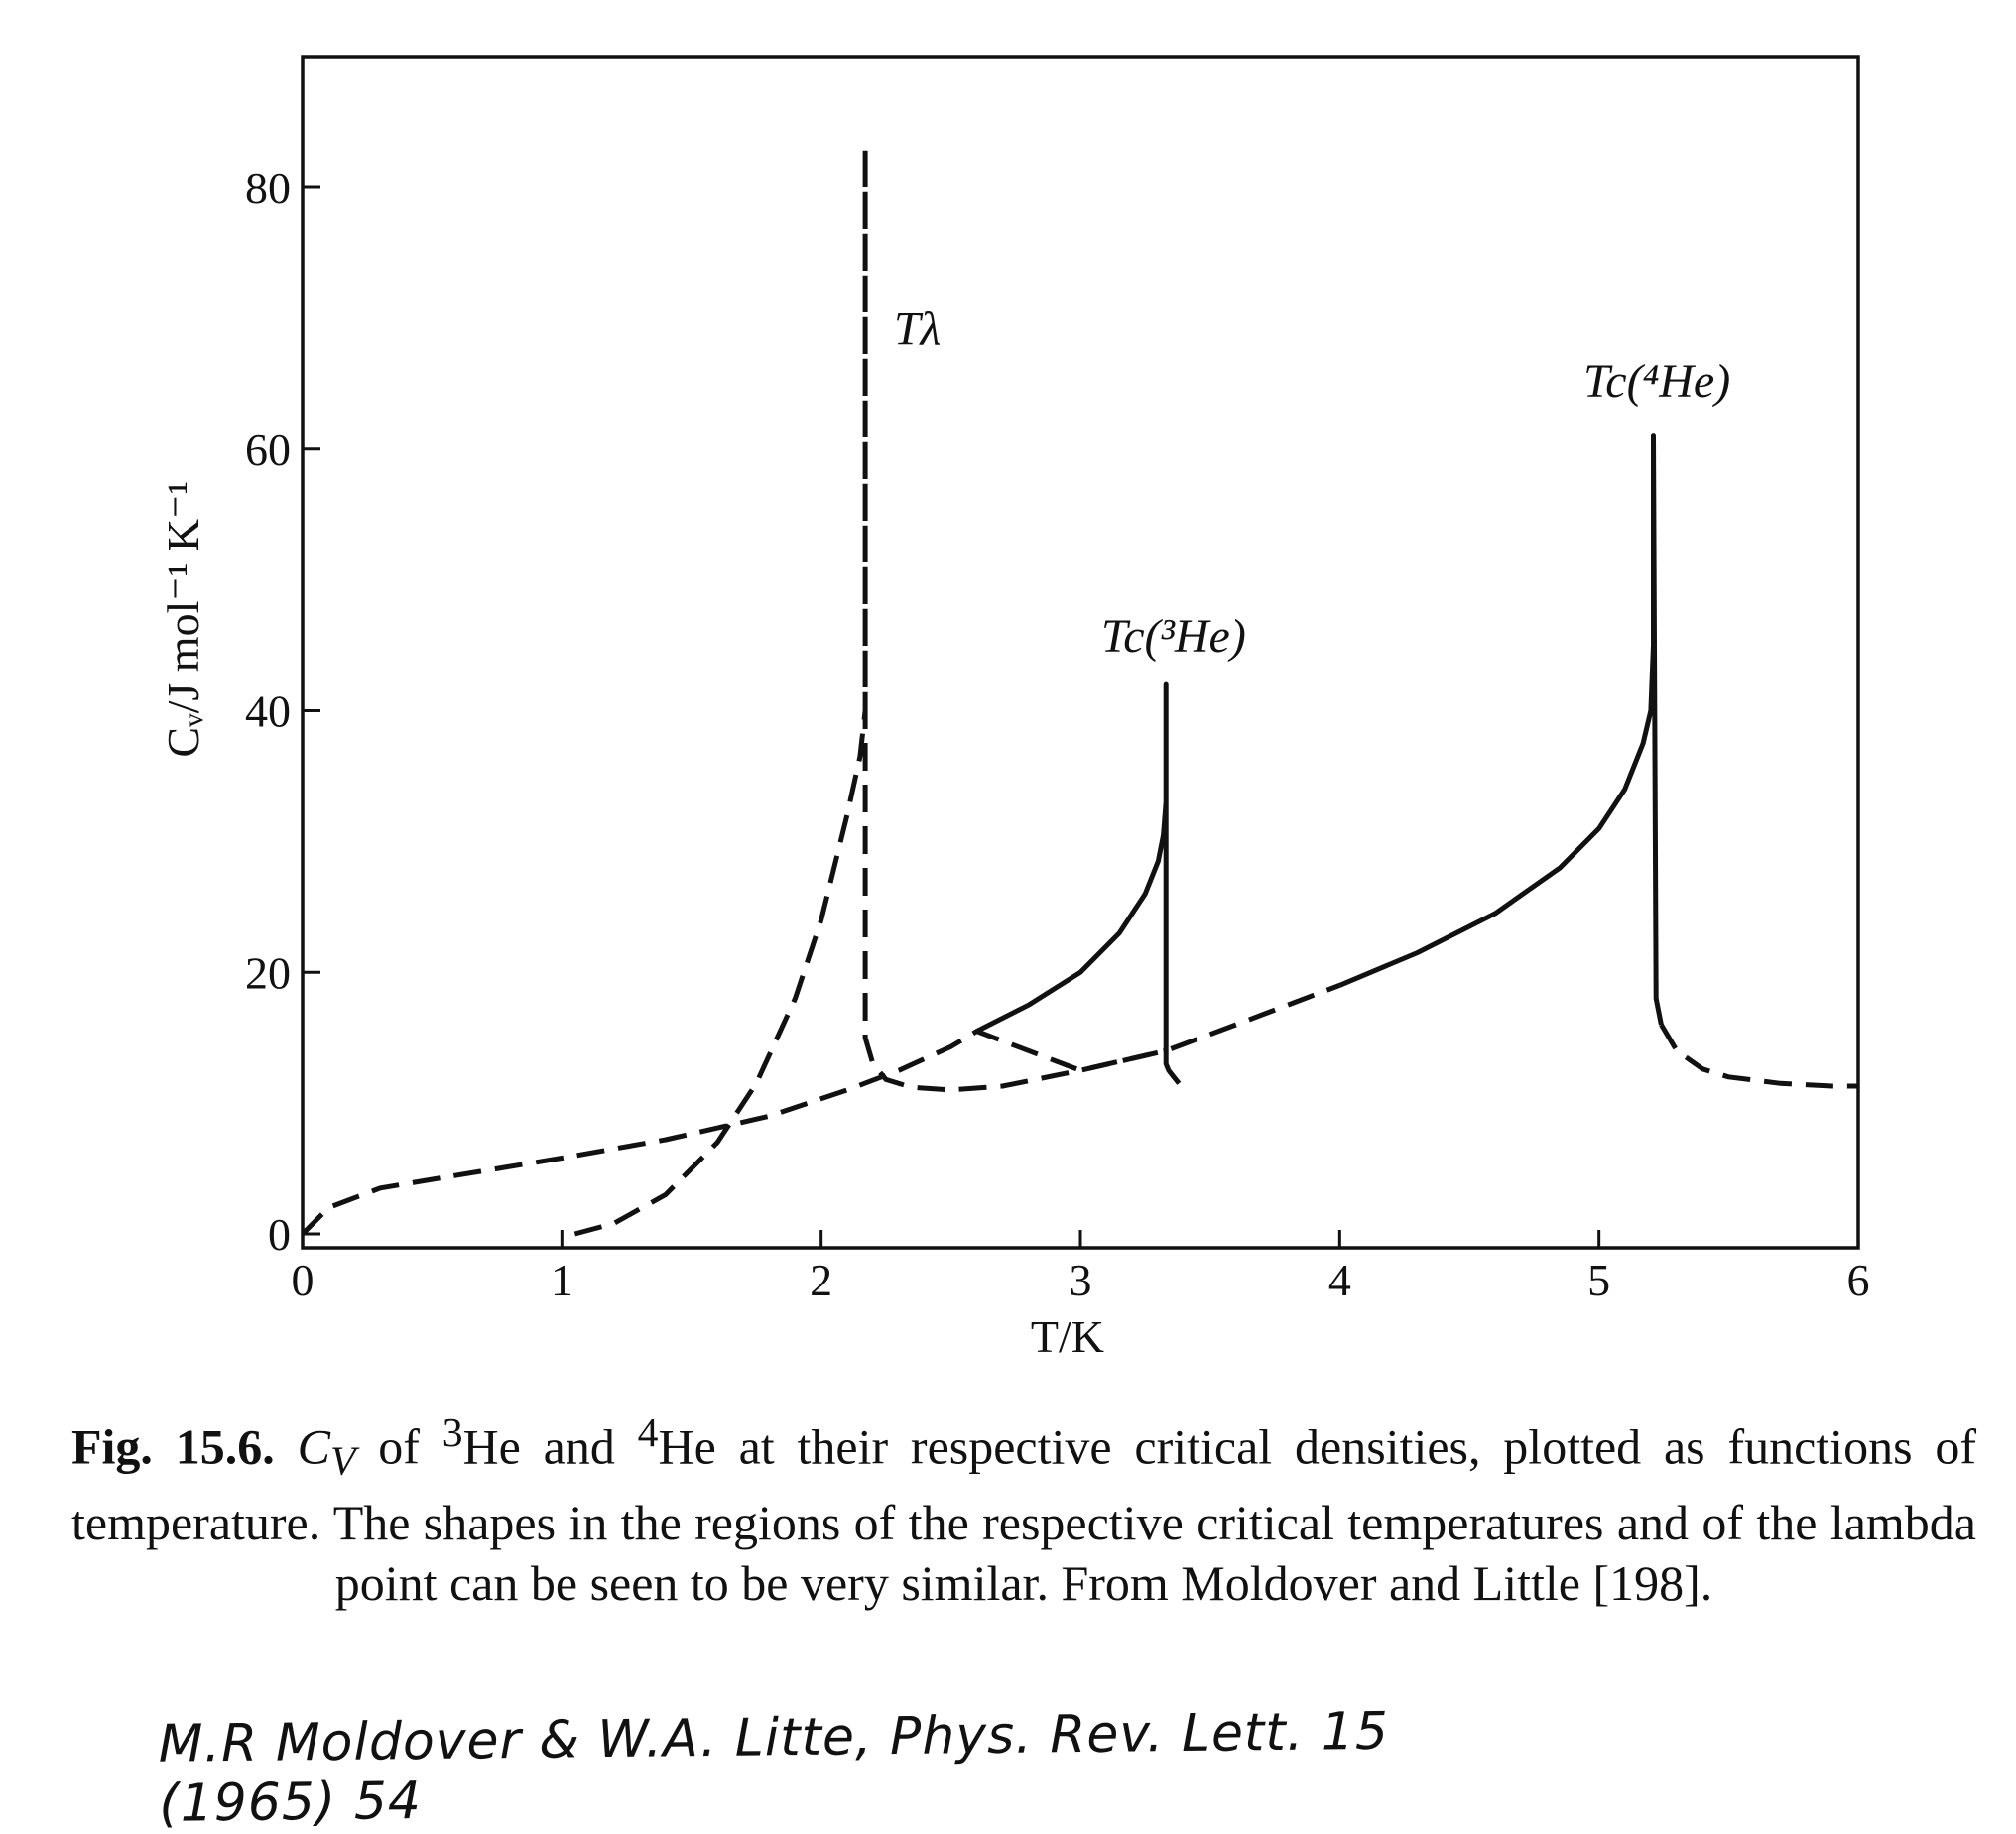 This screenshot has height=1834, width=2016. I want to click on series-he4-critical, so click(1501, 729).